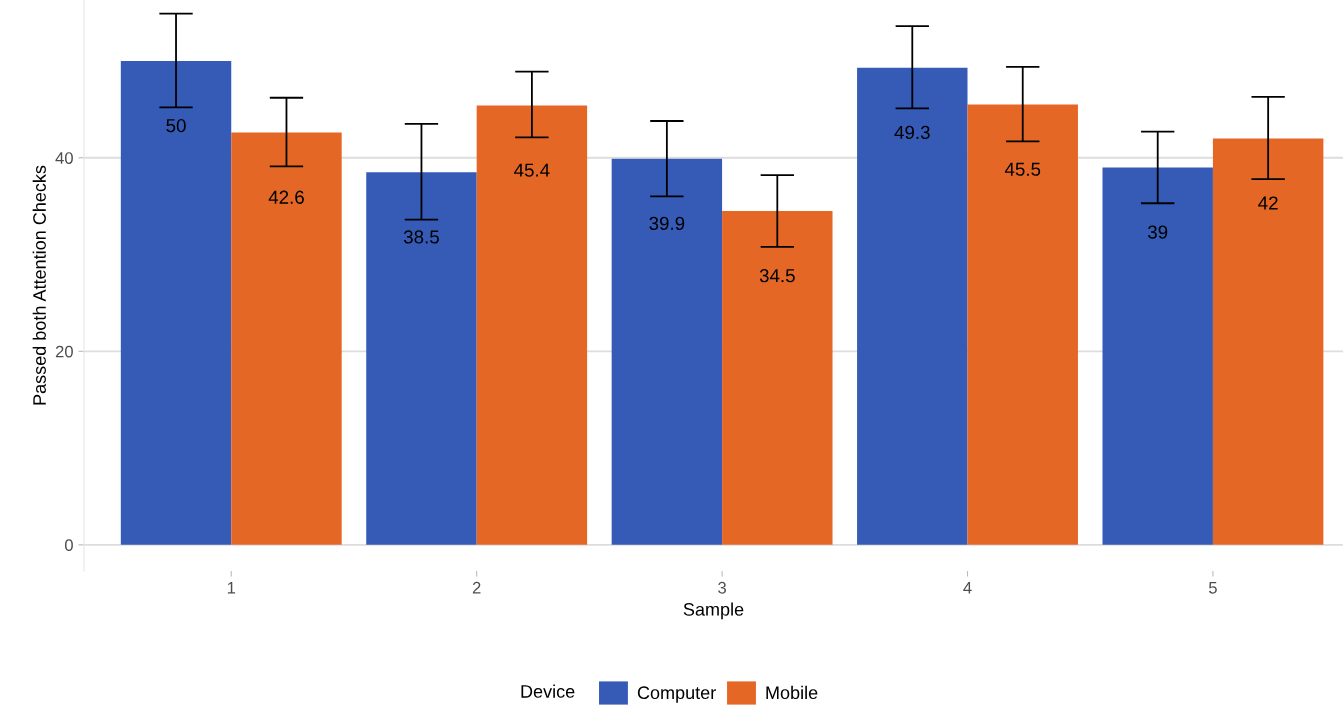 This screenshot has height=710, width=1343. Describe the element at coordinates (1212, 588) in the screenshot. I see `x-tick-label: 5` at that location.